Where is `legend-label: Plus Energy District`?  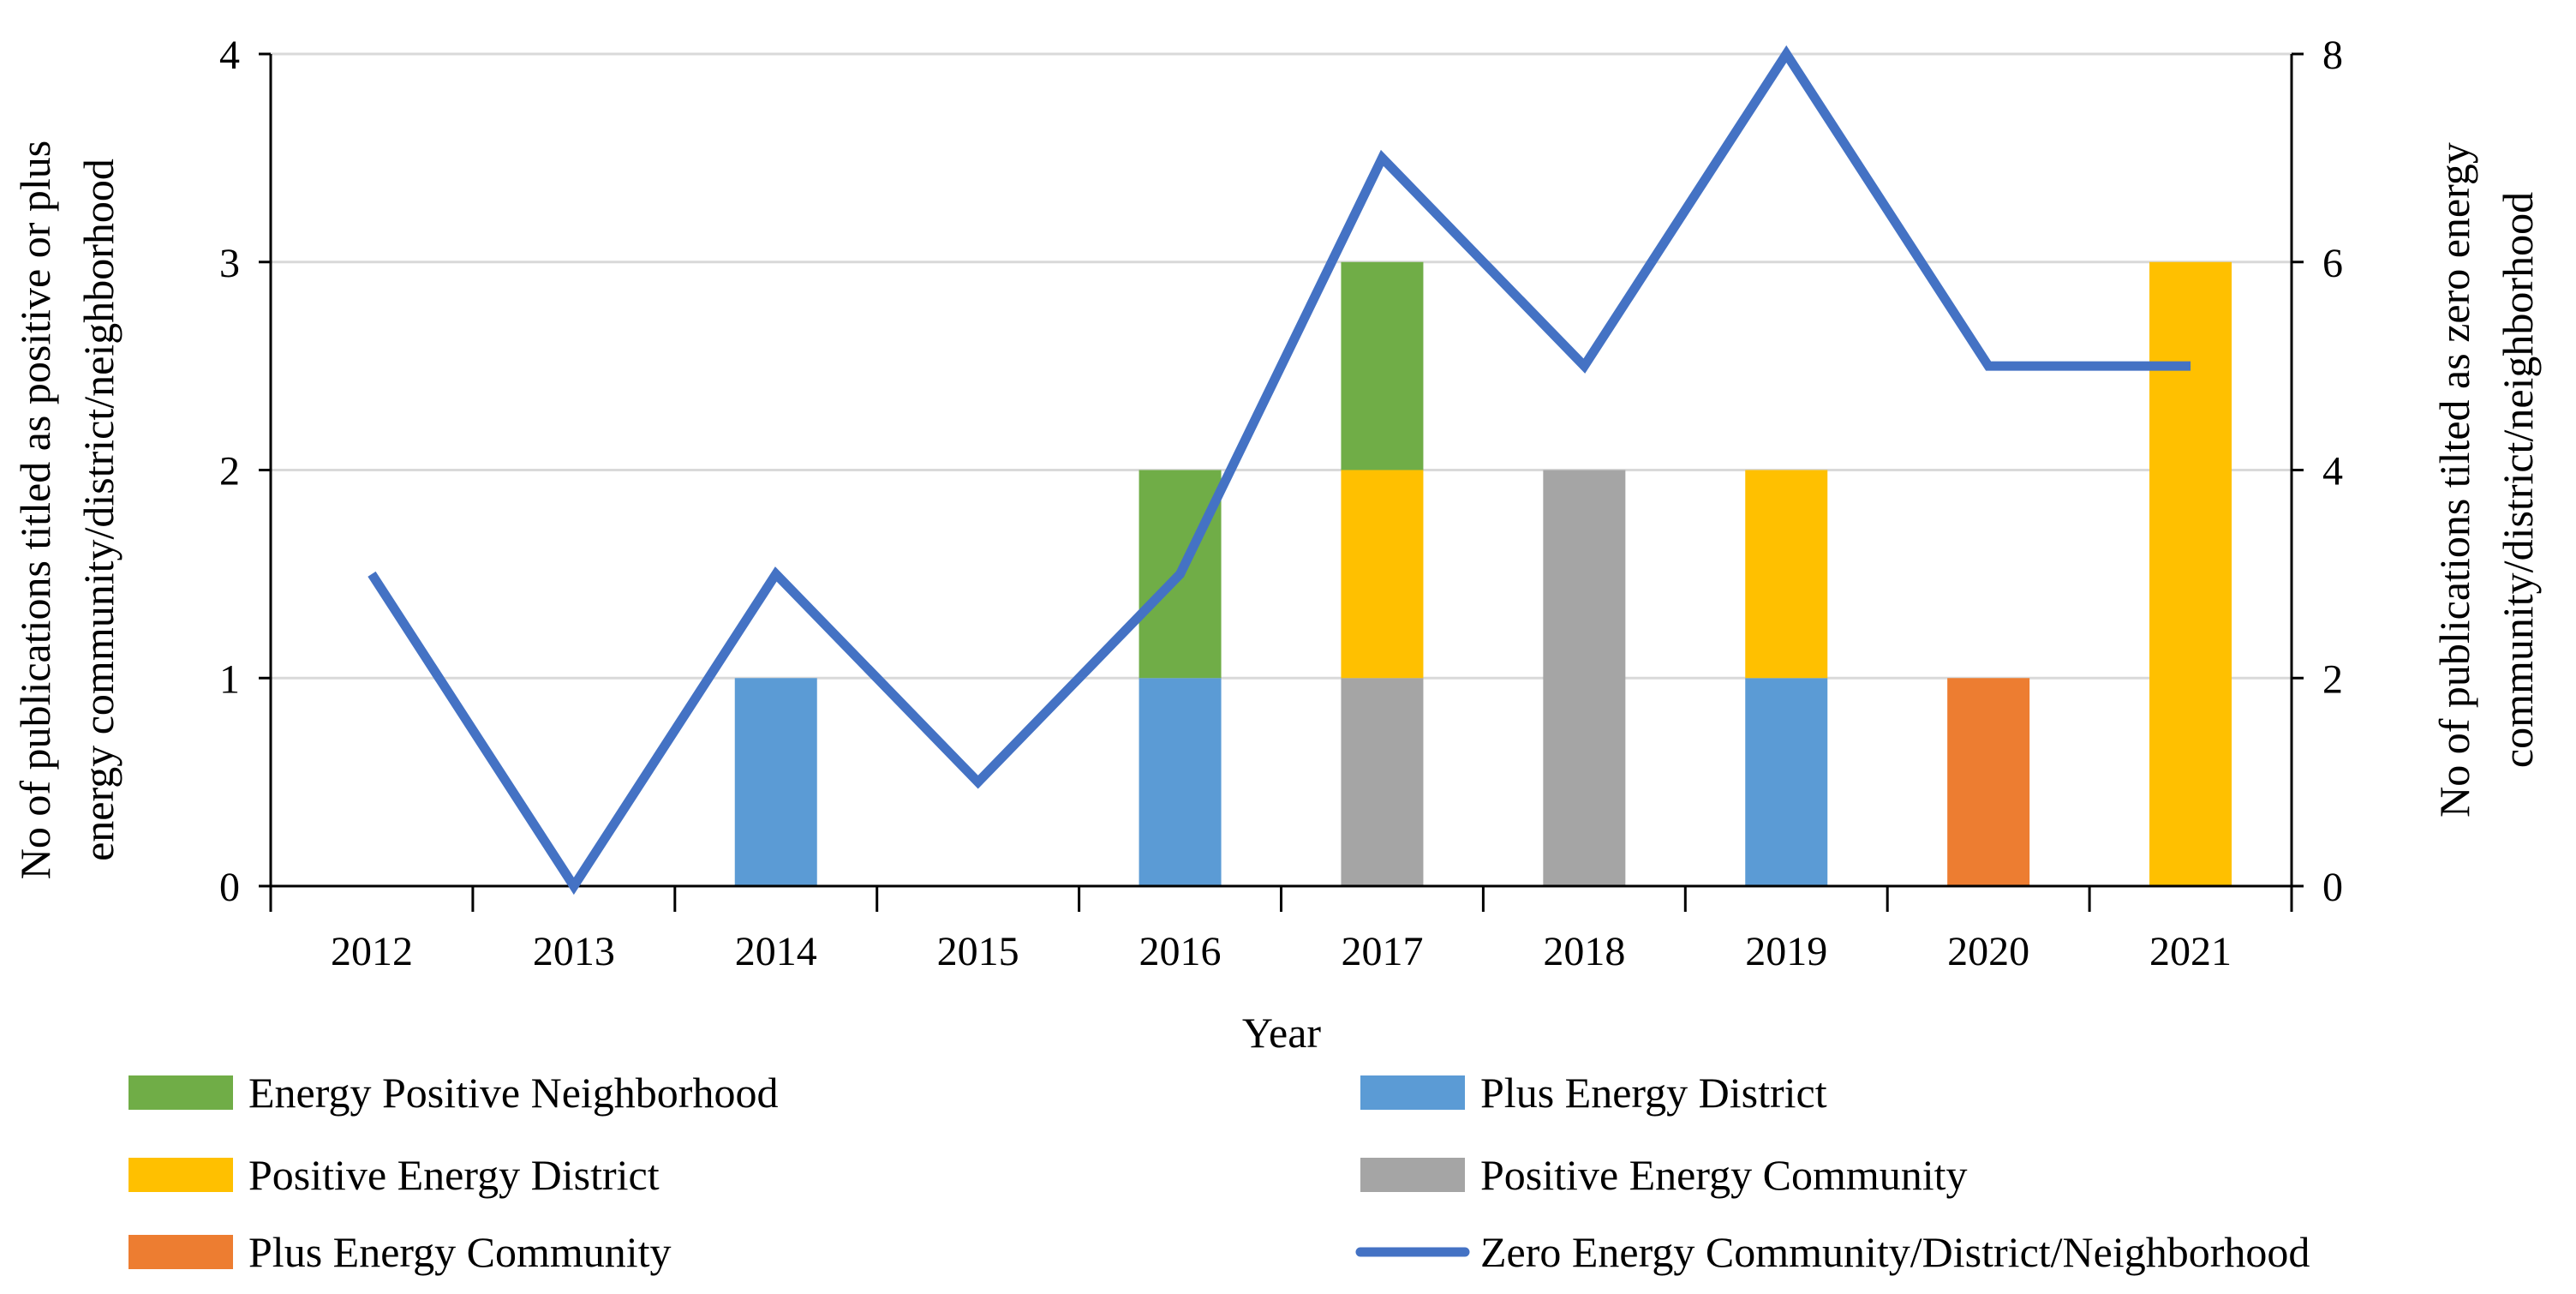
legend-label: Plus Energy District is located at coordinates (1654, 1093).